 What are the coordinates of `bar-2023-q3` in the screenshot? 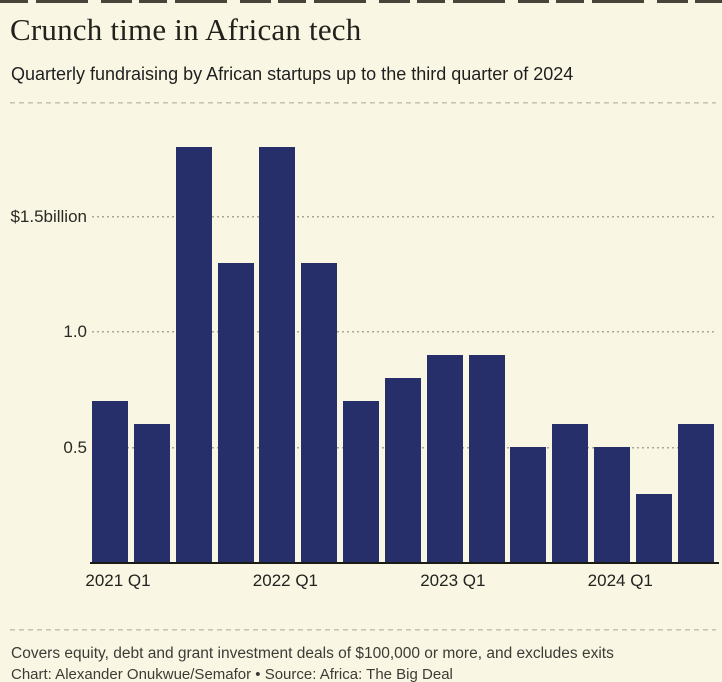 It's located at (528, 505).